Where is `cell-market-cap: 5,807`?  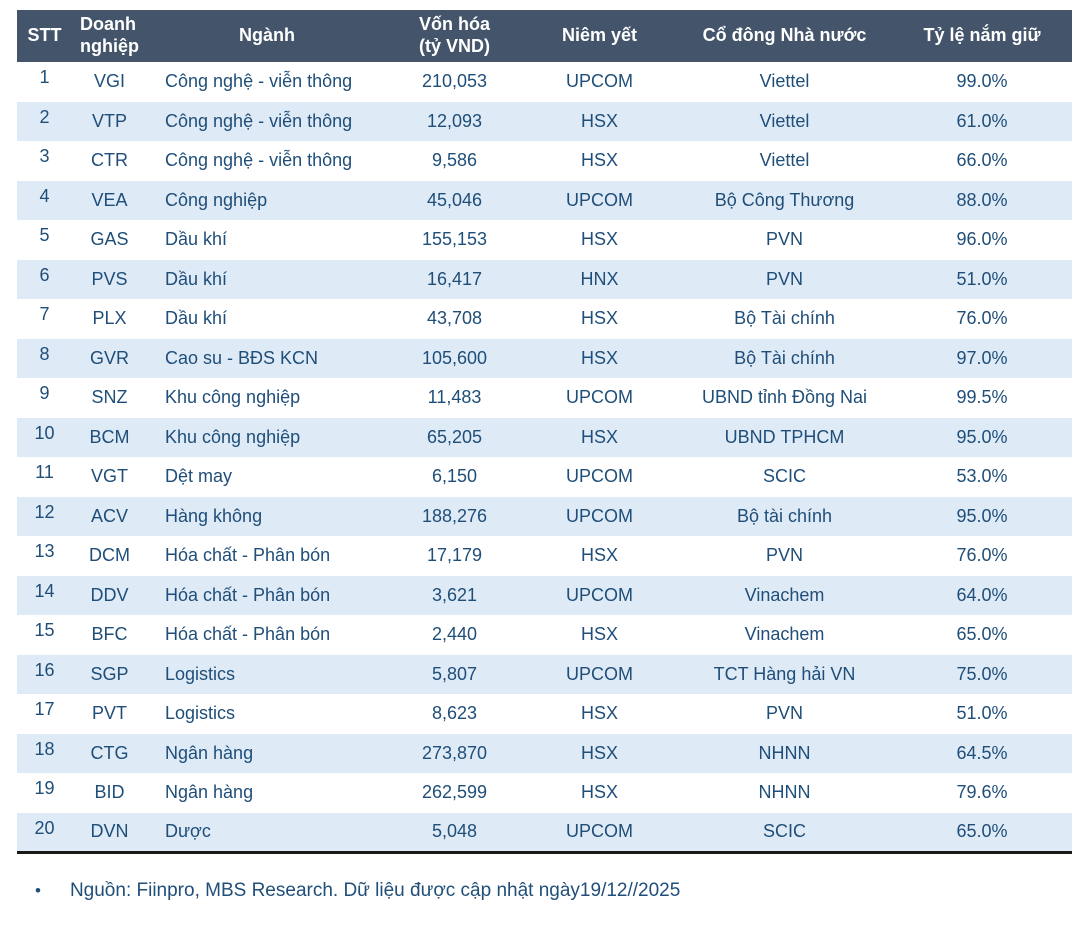
cell-market-cap: 5,807 is located at coordinates (454, 673).